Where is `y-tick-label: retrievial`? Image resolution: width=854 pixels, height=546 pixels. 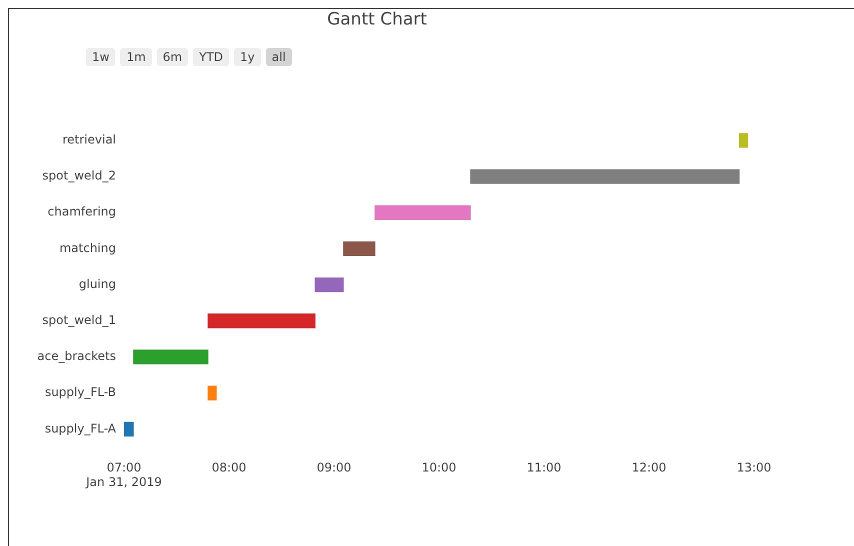 y-tick-label: retrievial is located at coordinates (89, 139).